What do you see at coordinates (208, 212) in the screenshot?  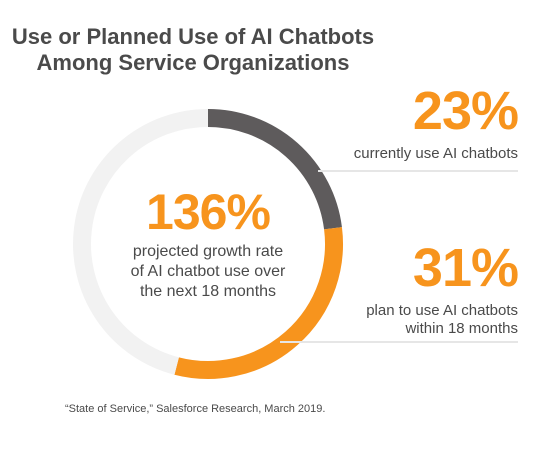 I see `growth-rate-value: 136%` at bounding box center [208, 212].